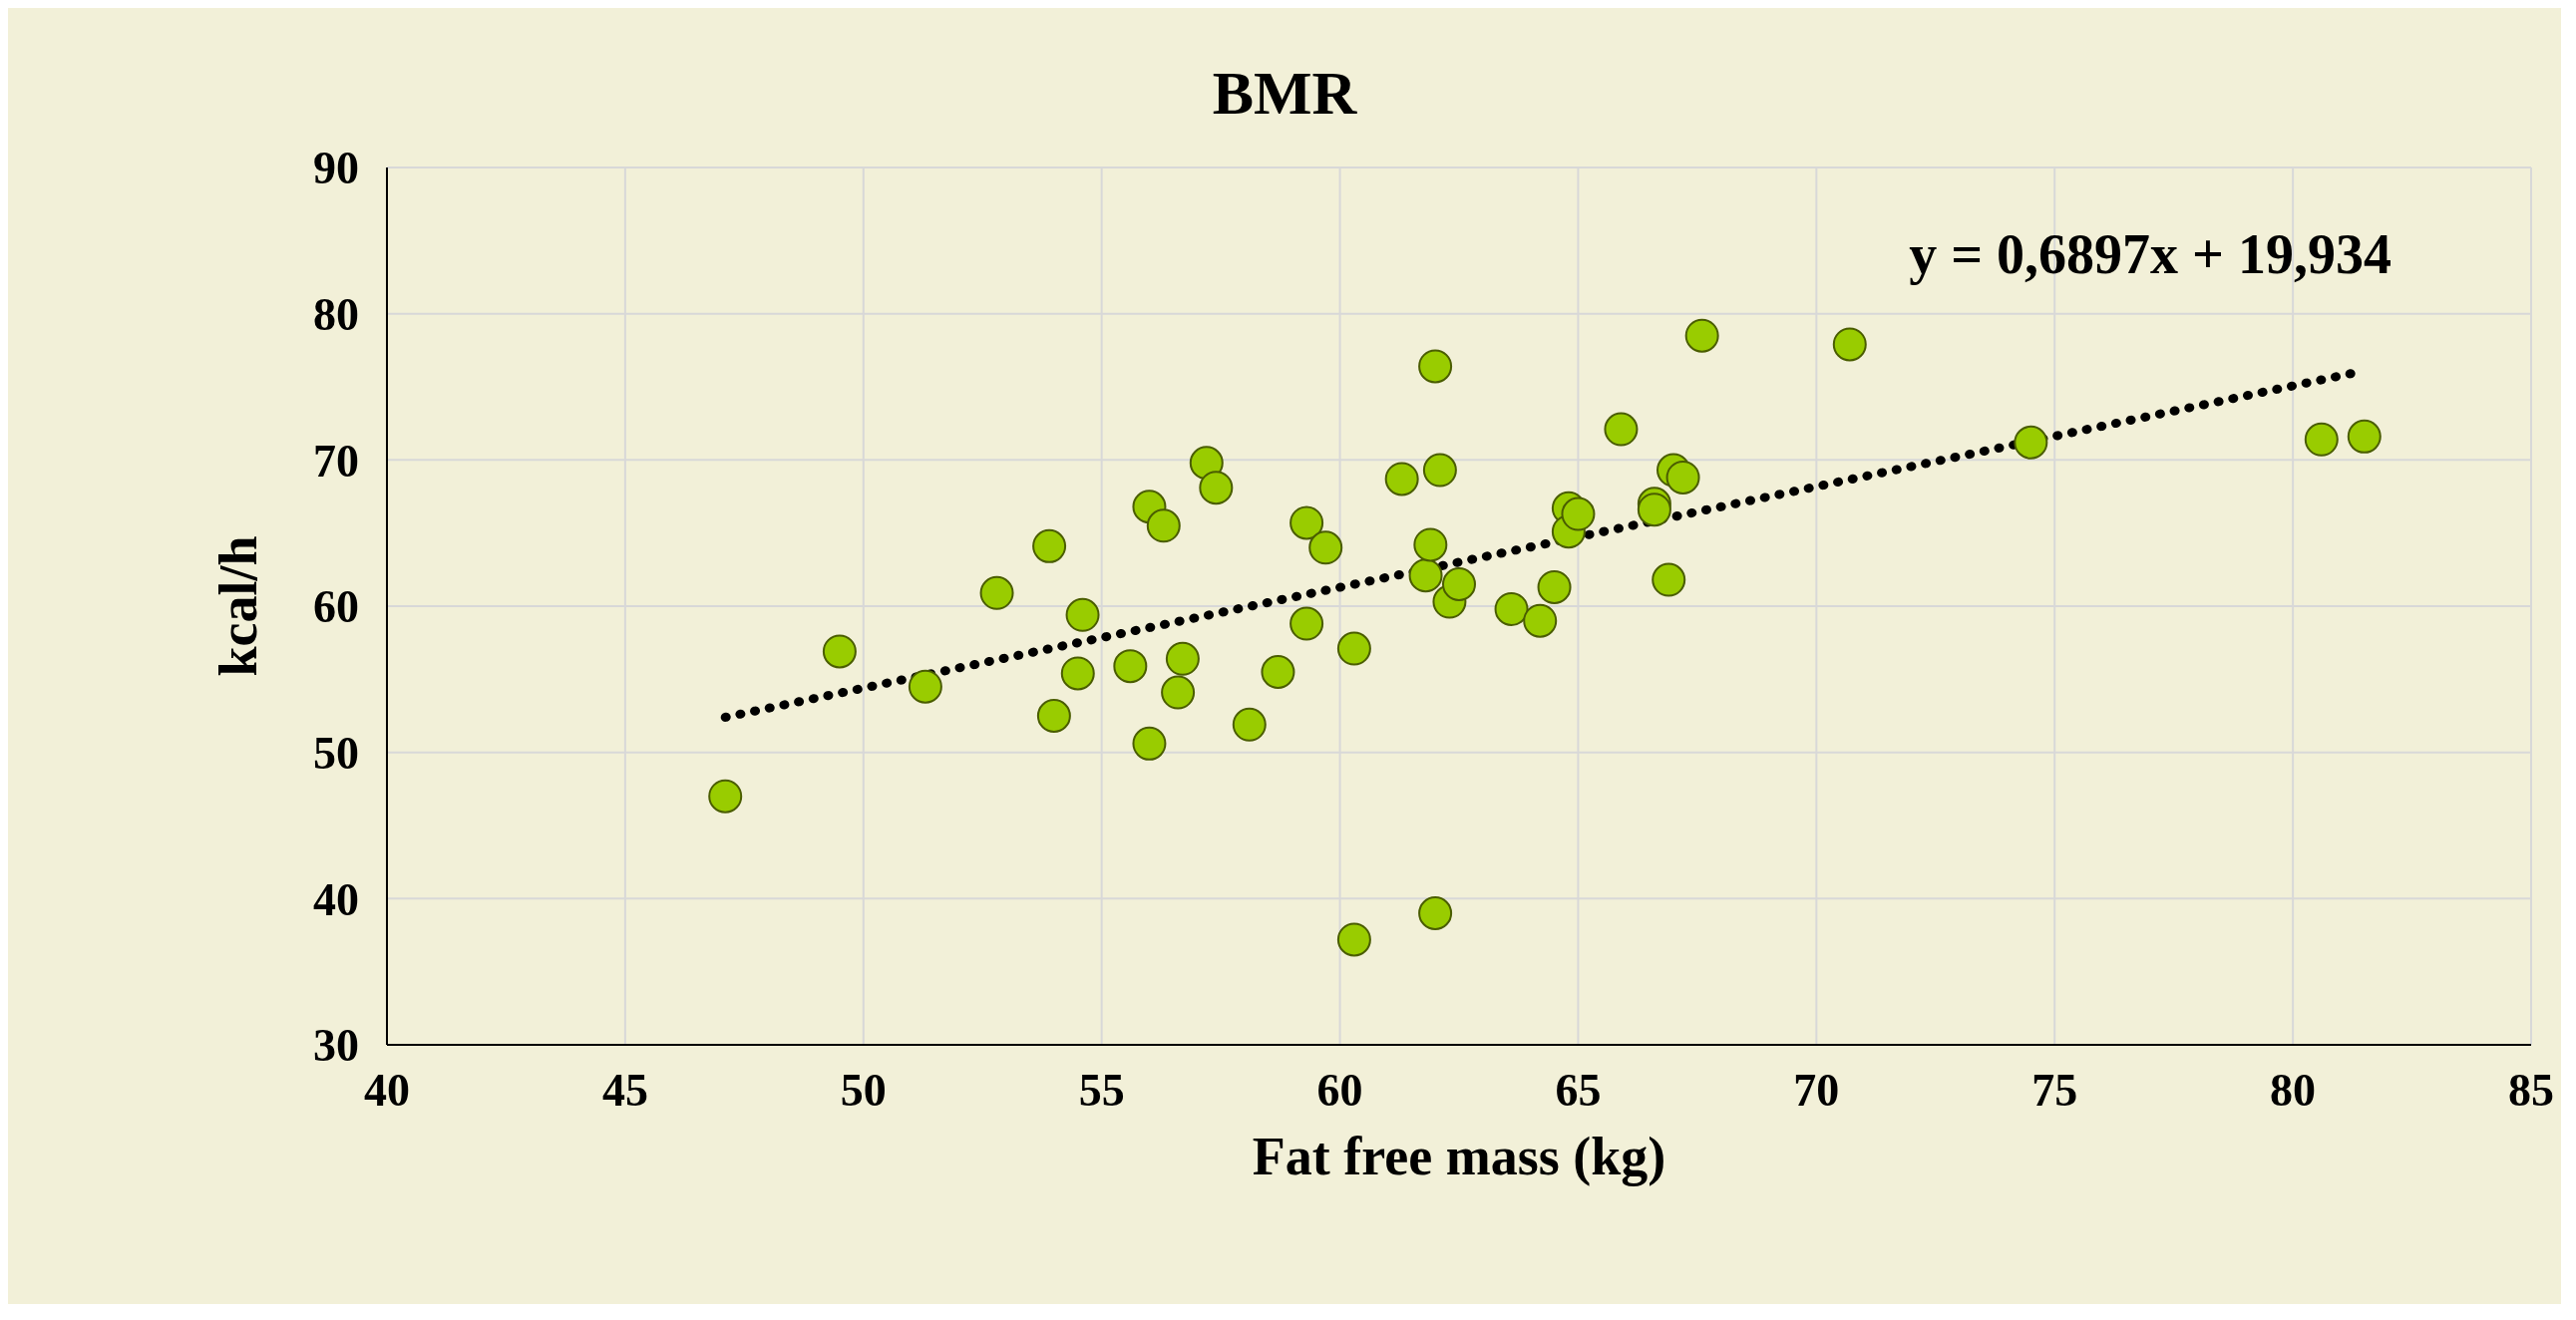 Image resolution: width=2576 pixels, height=1320 pixels. Describe the element at coordinates (2293, 1090) in the screenshot. I see `x-tick-label: 80` at that location.